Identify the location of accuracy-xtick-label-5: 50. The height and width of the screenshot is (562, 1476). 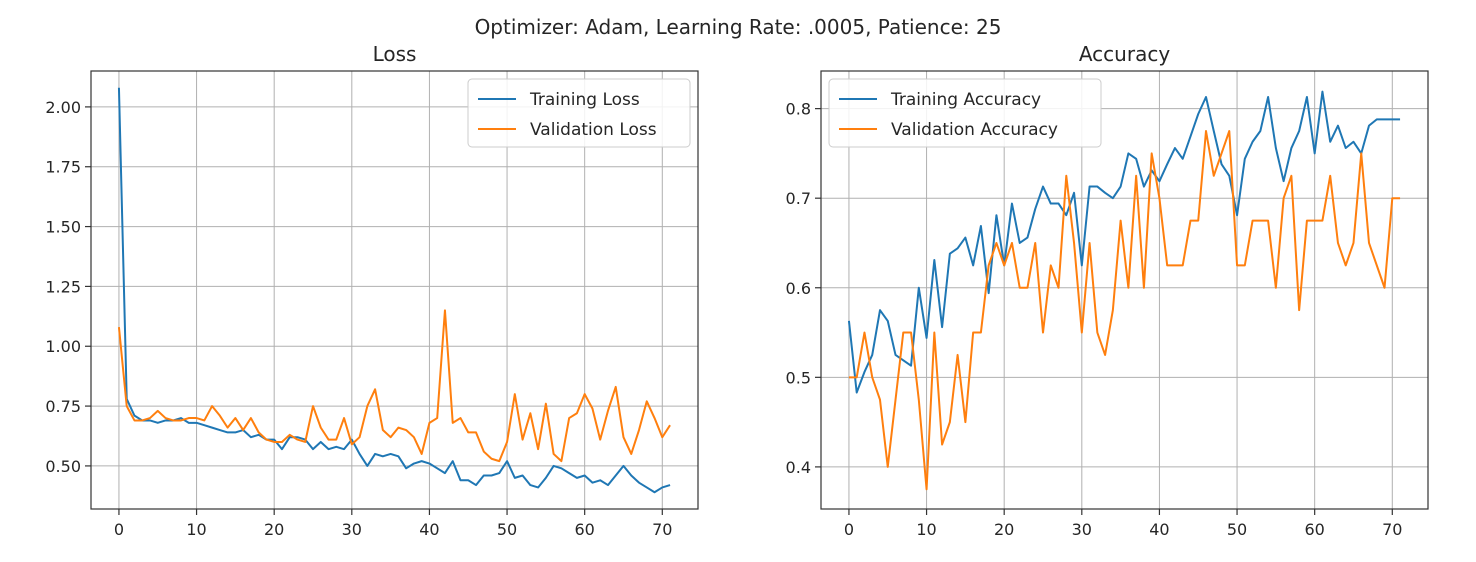
(1237, 529).